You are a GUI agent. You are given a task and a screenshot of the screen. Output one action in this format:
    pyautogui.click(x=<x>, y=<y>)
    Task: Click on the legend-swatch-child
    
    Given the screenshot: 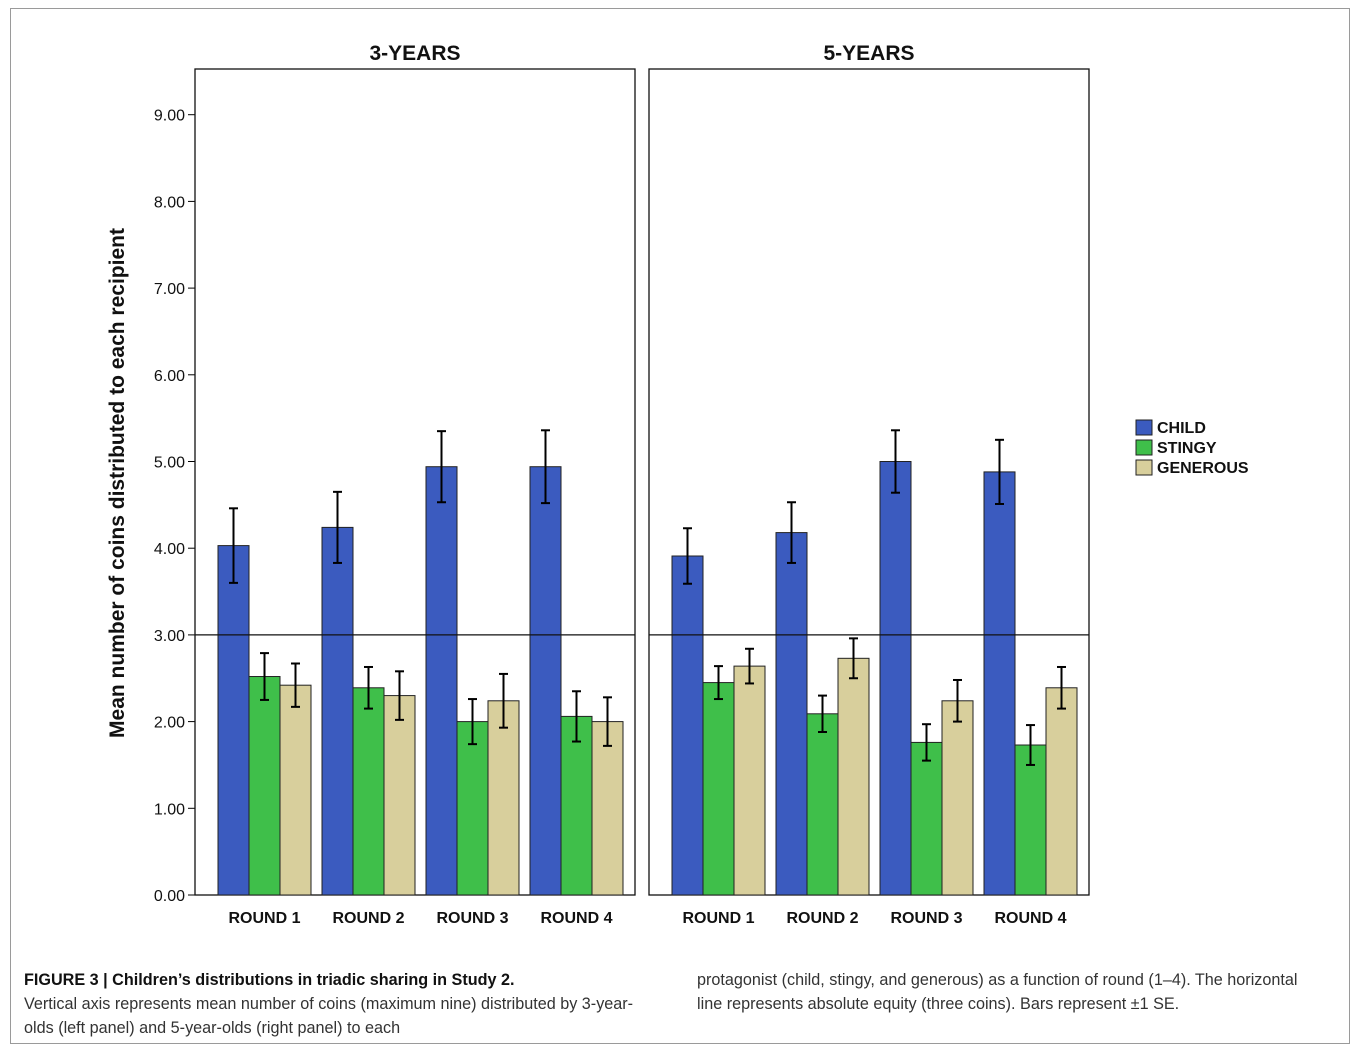 What is the action you would take?
    pyautogui.click(x=1144, y=427)
    